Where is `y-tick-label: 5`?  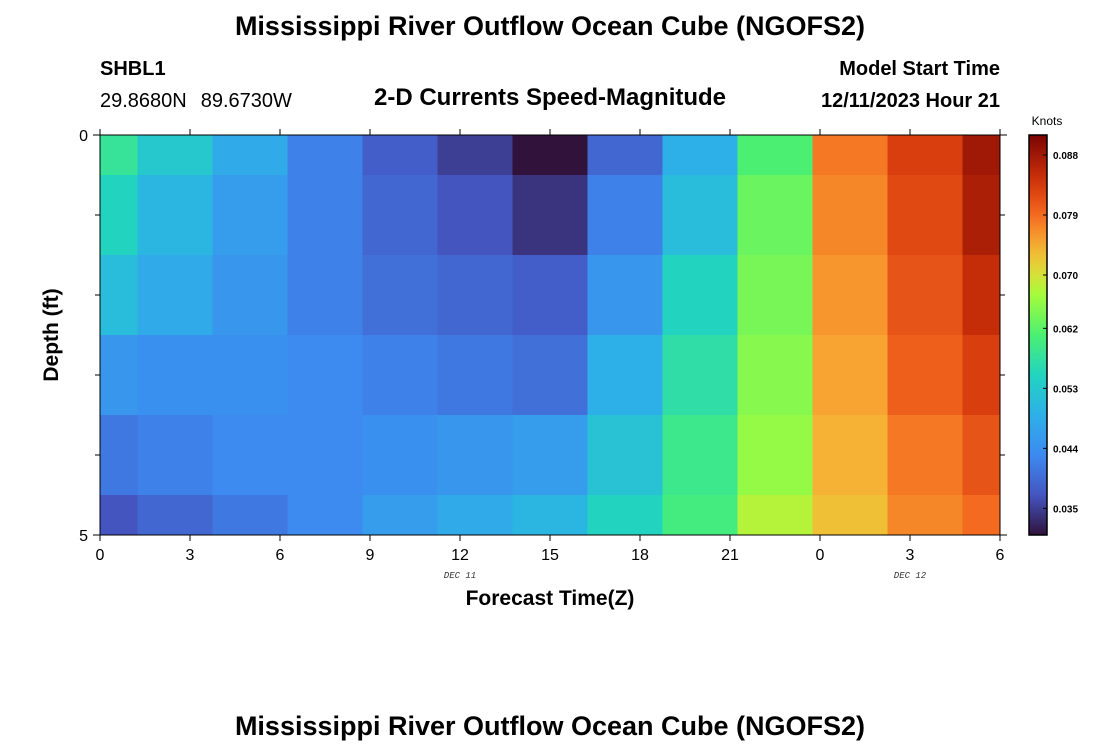 y-tick-label: 5 is located at coordinates (83, 536).